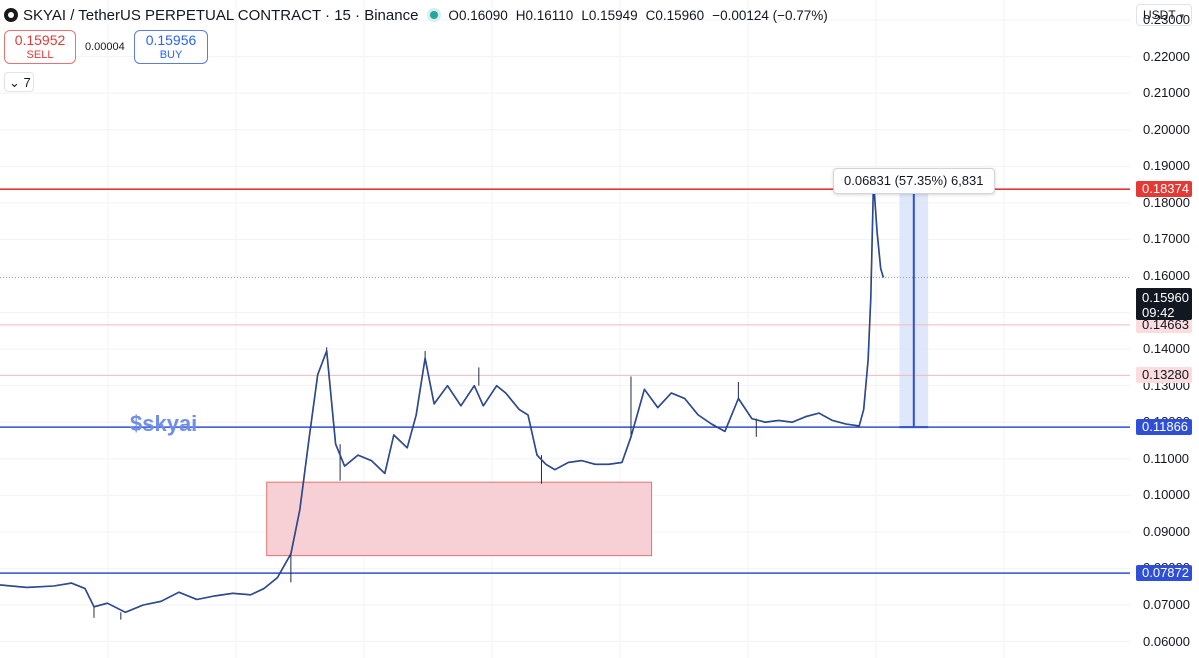 This screenshot has width=1199, height=658. What do you see at coordinates (478, 15) in the screenshot?
I see `ohlc-open: O0.16090` at bounding box center [478, 15].